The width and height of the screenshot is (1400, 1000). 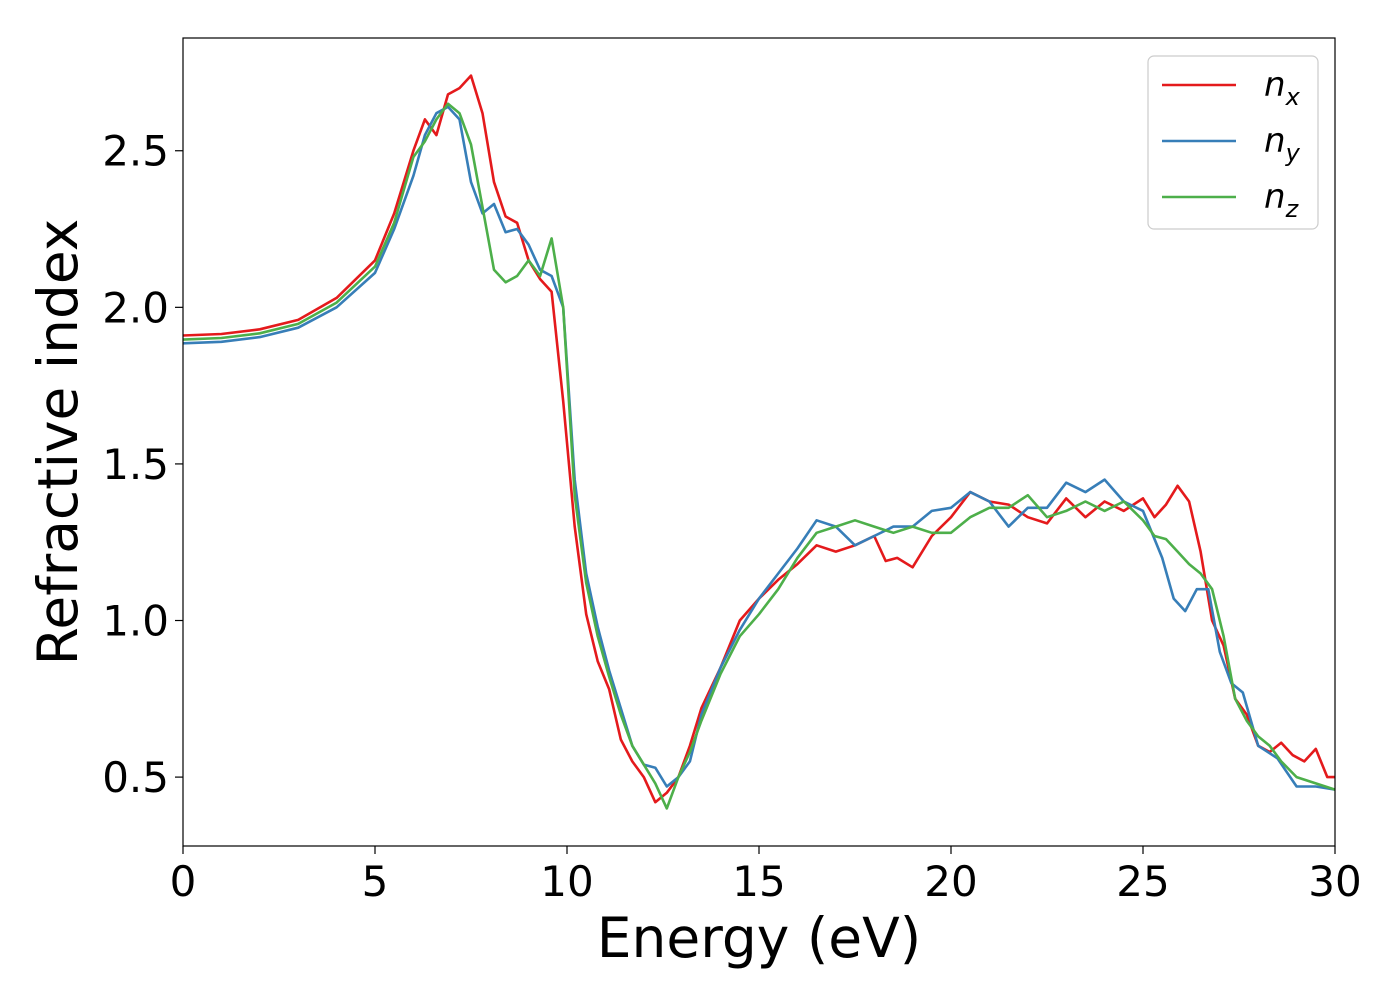 I want to click on legend-label-nx: nx, so click(x=1282, y=88).